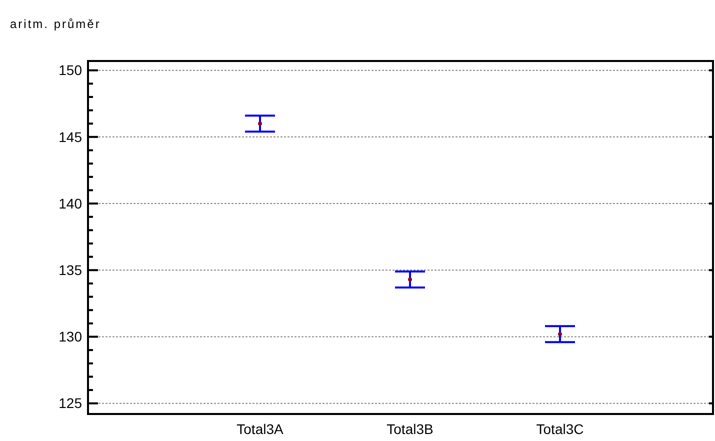 Image resolution: width=715 pixels, height=441 pixels. Describe the element at coordinates (70, 336) in the screenshot. I see `y-tick-label: 130` at that location.